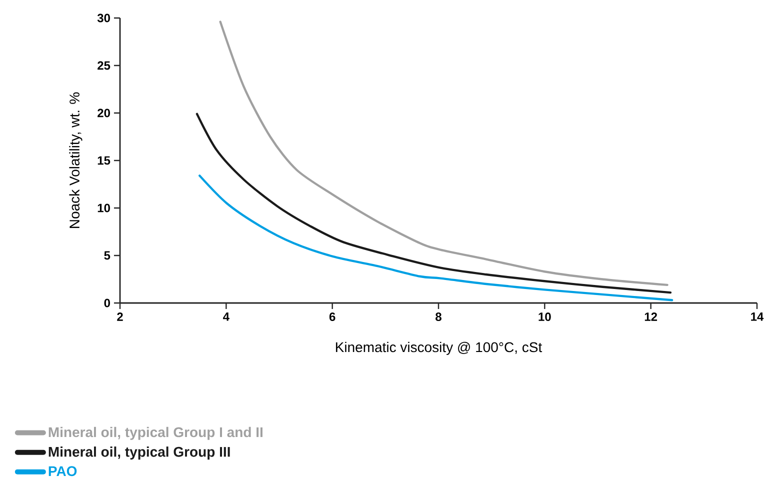 The width and height of the screenshot is (767, 501). What do you see at coordinates (107, 303) in the screenshot?
I see `y-tick-label: 0` at bounding box center [107, 303].